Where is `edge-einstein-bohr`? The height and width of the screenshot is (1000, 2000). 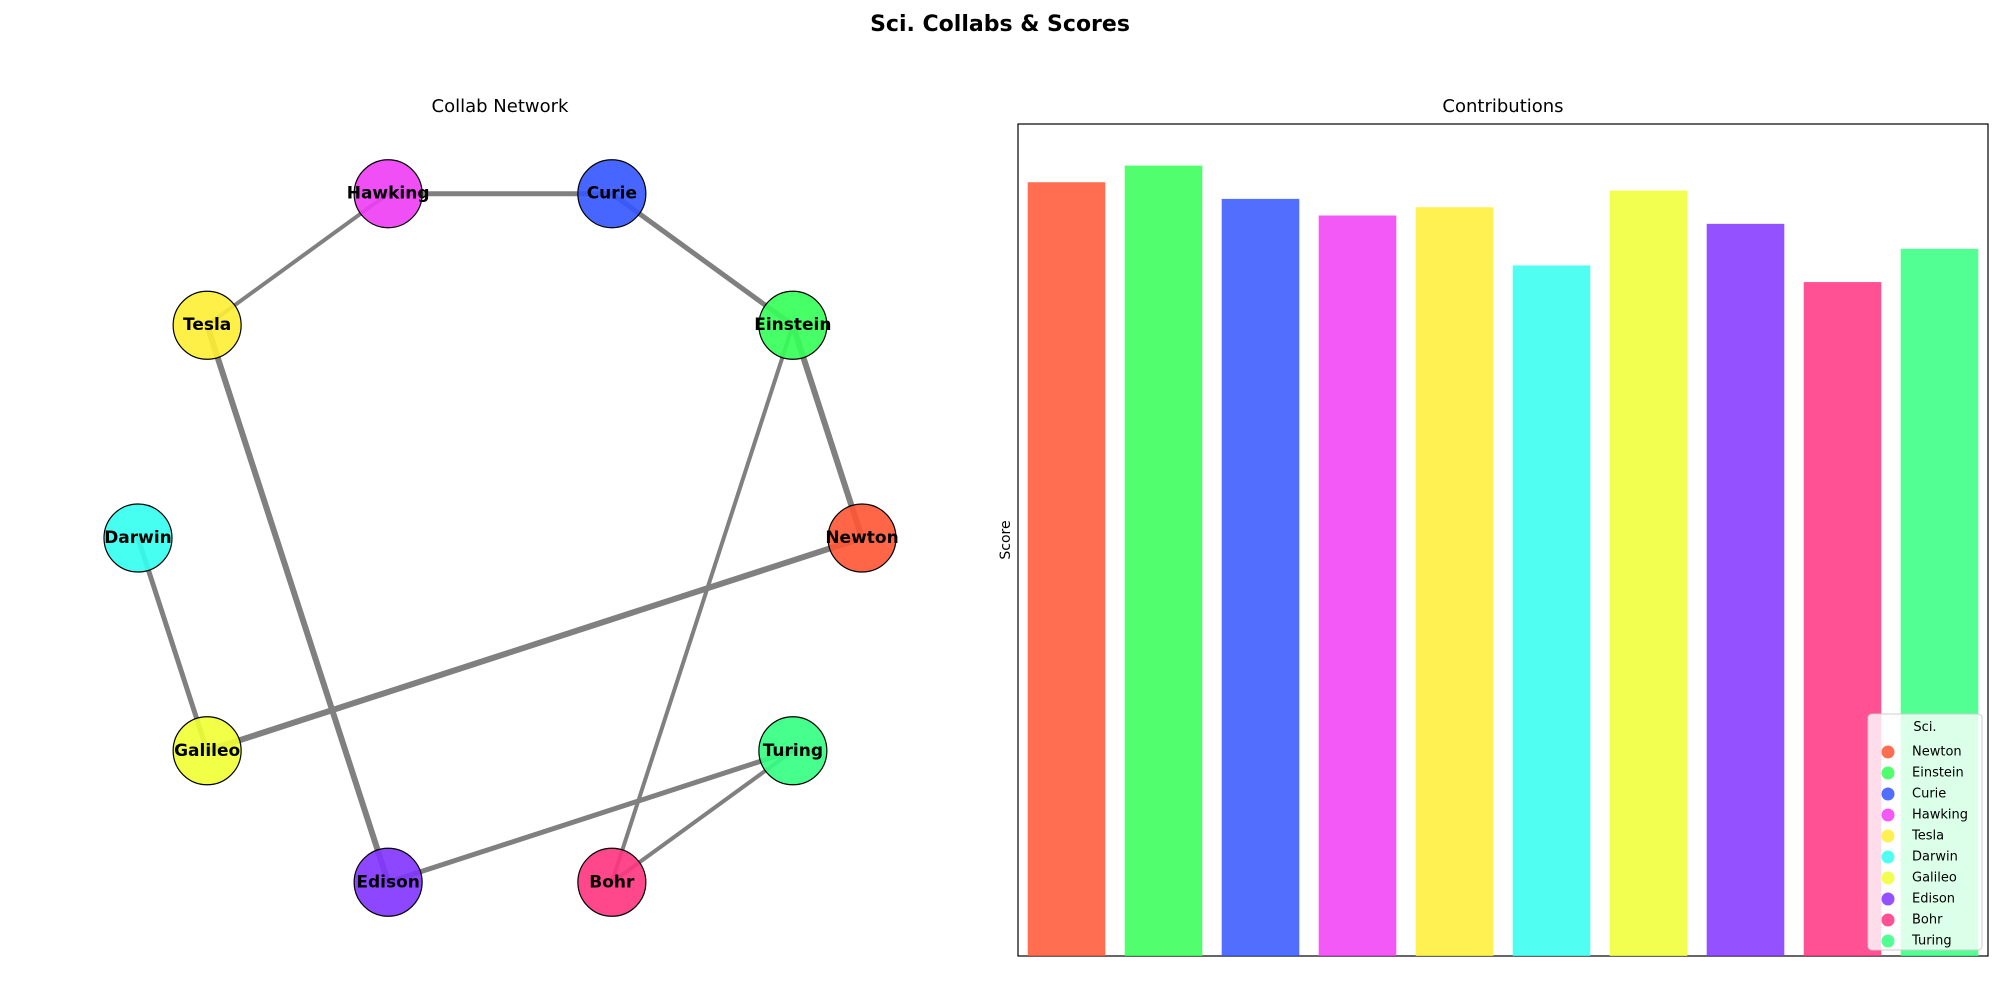
edge-einstein-bohr is located at coordinates (702, 604).